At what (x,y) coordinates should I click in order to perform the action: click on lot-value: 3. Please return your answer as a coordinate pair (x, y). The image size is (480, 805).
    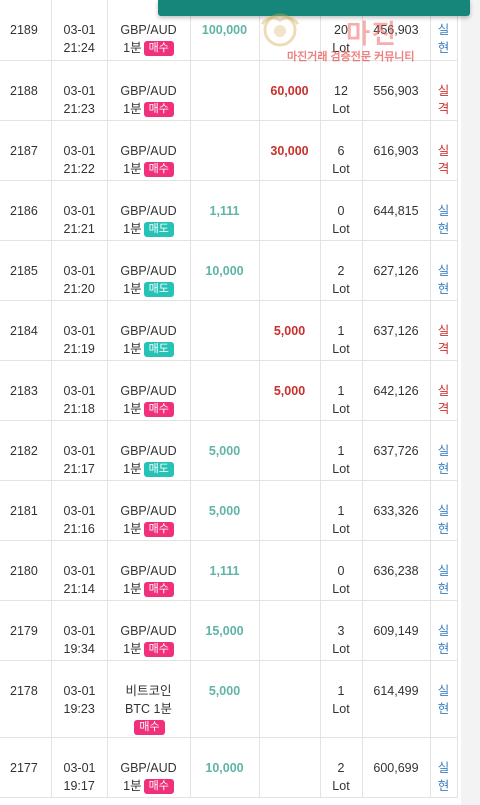
    Looking at the image, I should click on (341, 630).